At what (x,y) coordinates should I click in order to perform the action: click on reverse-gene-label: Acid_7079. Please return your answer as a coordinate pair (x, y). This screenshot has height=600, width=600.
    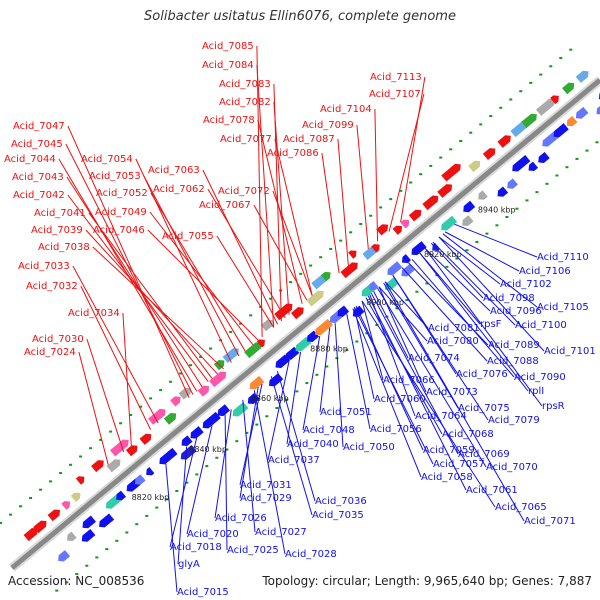
    Looking at the image, I should click on (514, 420).